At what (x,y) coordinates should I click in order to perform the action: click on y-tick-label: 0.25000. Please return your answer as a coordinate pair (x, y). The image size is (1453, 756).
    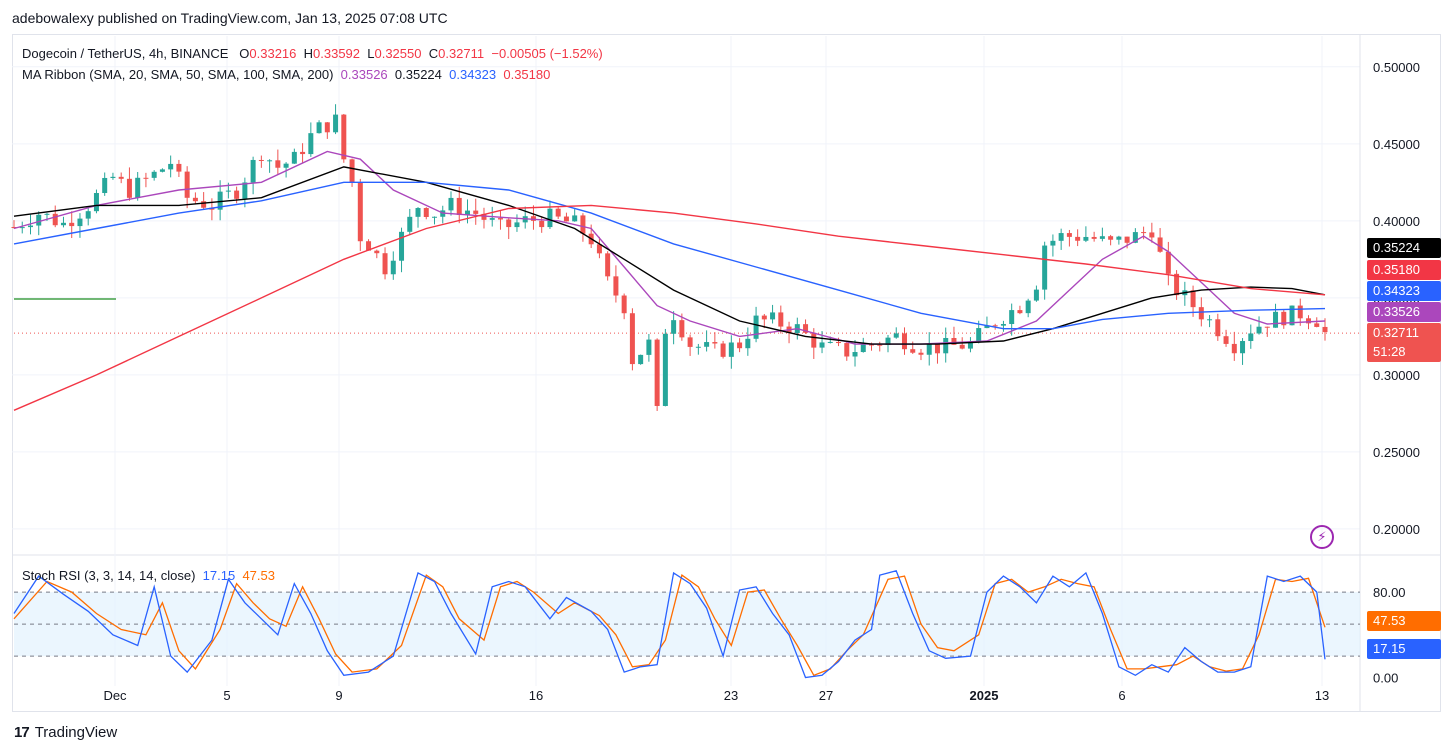
    Looking at the image, I should click on (1396, 452).